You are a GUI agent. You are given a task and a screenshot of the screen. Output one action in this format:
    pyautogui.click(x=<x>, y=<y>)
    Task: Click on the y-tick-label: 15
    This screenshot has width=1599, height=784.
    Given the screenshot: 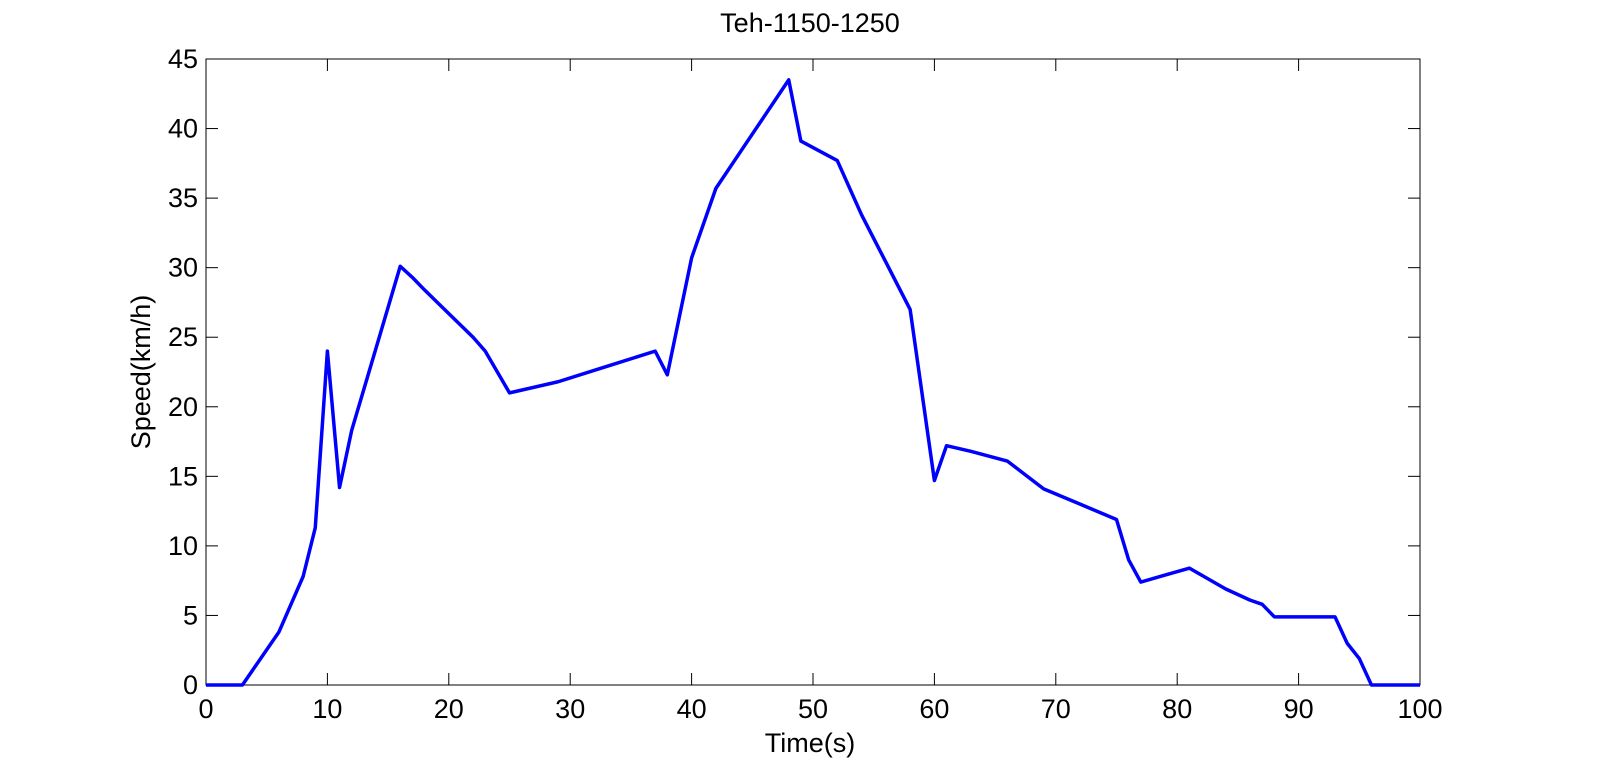 What is the action you would take?
    pyautogui.click(x=183, y=476)
    